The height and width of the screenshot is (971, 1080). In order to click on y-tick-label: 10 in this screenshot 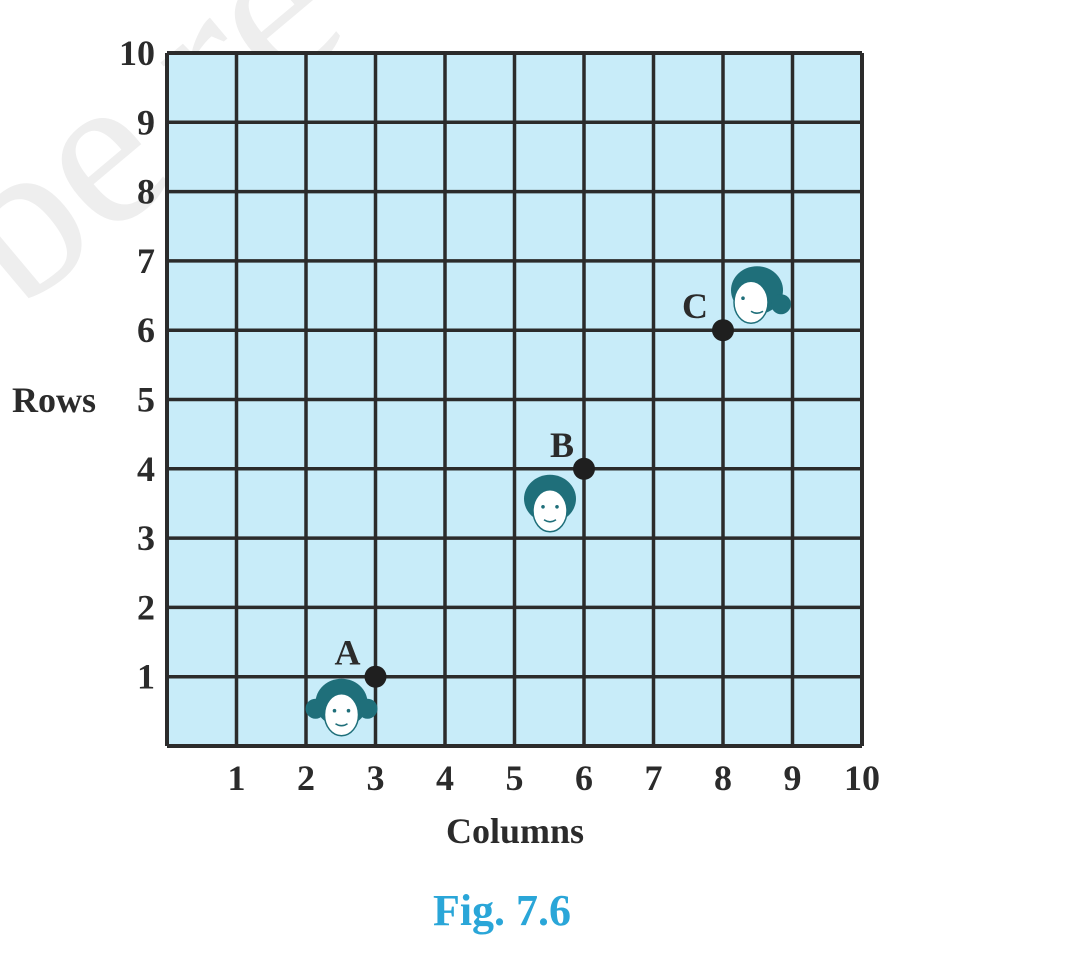, I will do `click(137, 53)`.